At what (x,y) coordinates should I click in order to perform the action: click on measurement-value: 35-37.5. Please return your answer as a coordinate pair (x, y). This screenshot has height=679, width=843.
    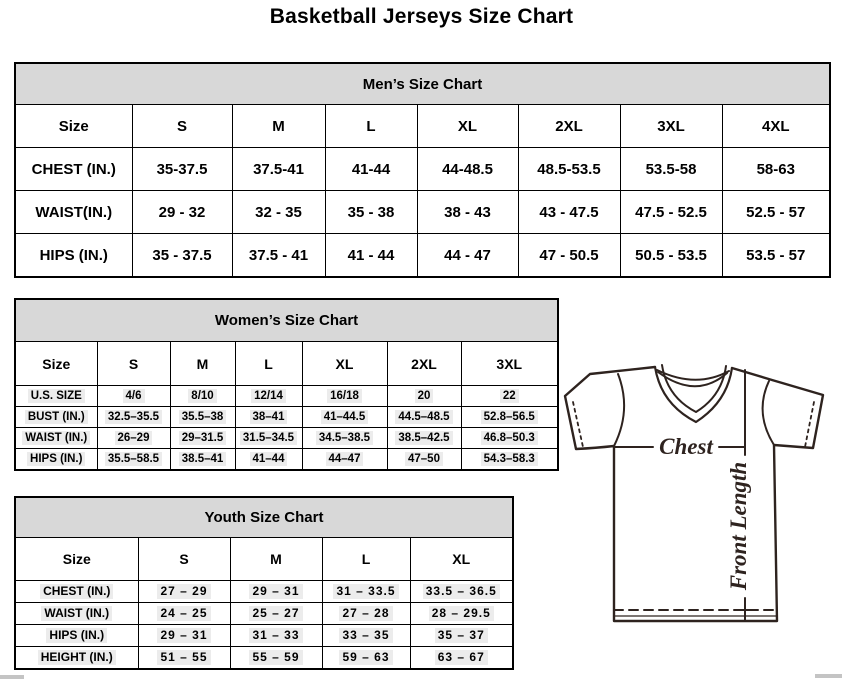
    Looking at the image, I should click on (182, 169).